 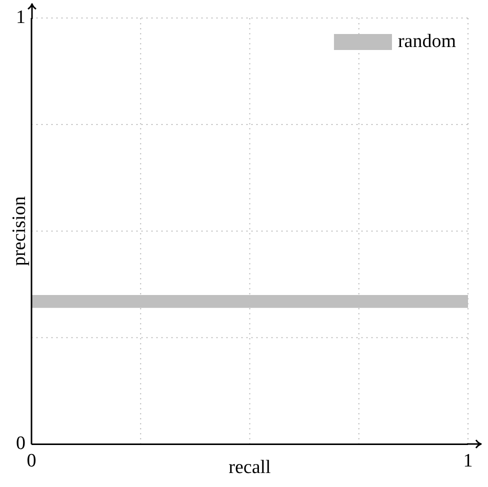 What do you see at coordinates (249, 467) in the screenshot?
I see `x-axis-title: recall` at bounding box center [249, 467].